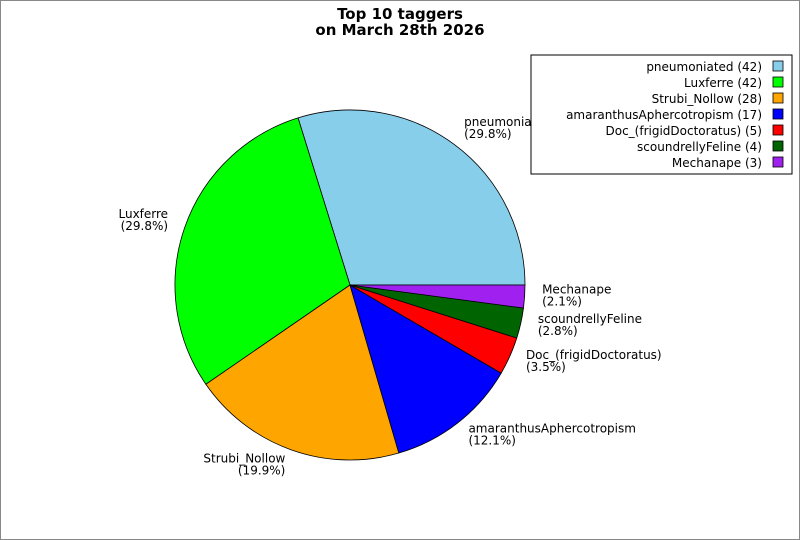 The width and height of the screenshot is (800, 540). Describe the element at coordinates (400, 14) in the screenshot. I see `chart-title: Top 10 taggers` at that location.